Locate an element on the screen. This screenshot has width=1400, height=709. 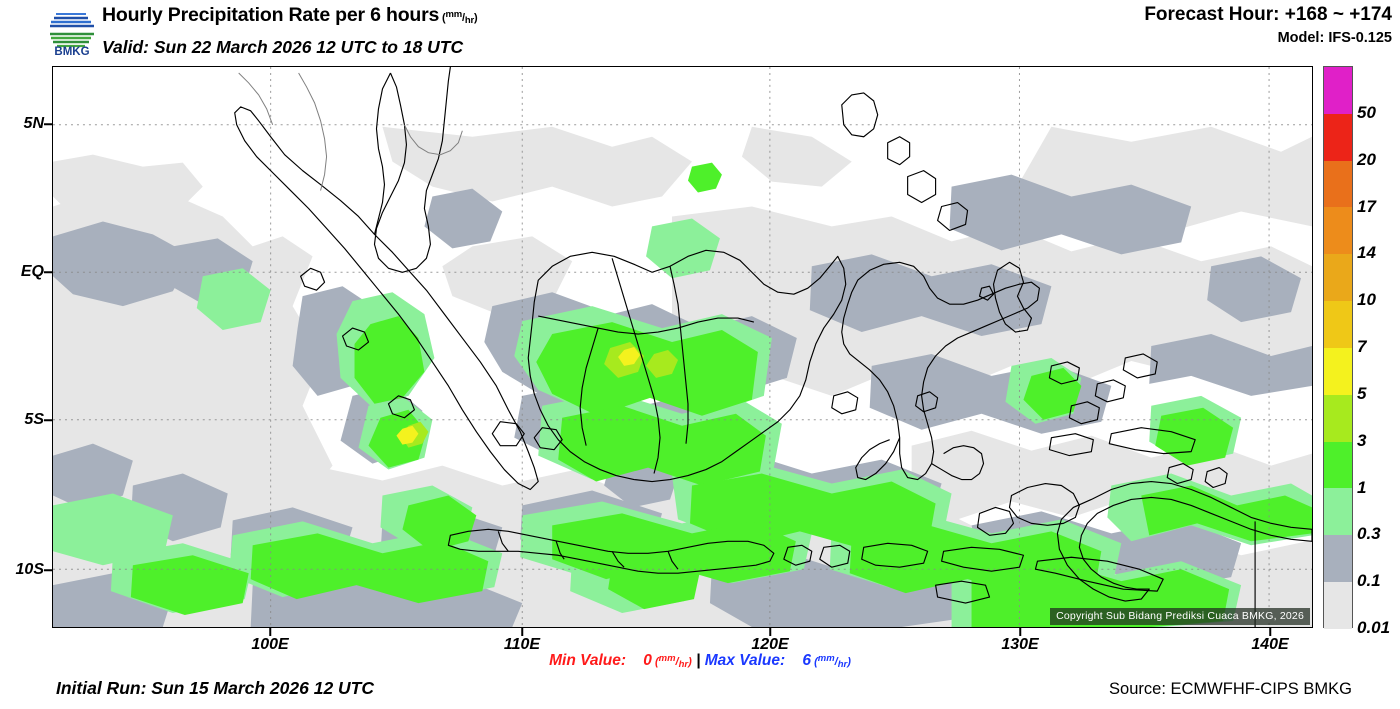
title-unit-numerator: mm is located at coordinates (454, 14).